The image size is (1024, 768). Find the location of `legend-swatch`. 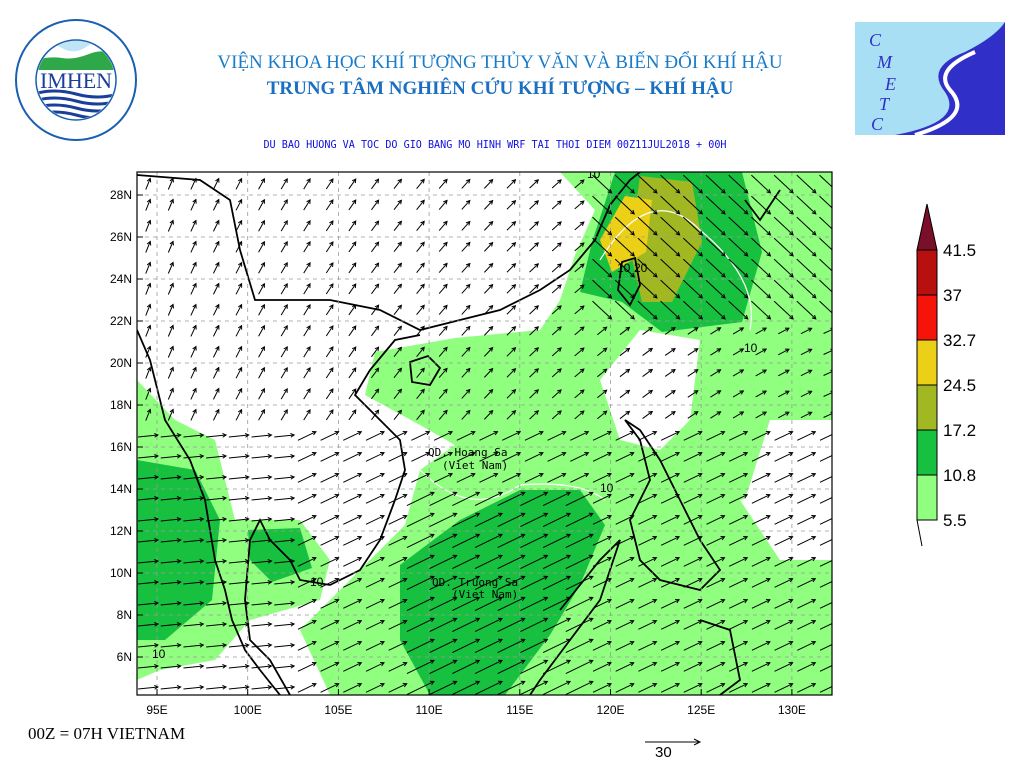

legend-swatch is located at coordinates (927, 317).